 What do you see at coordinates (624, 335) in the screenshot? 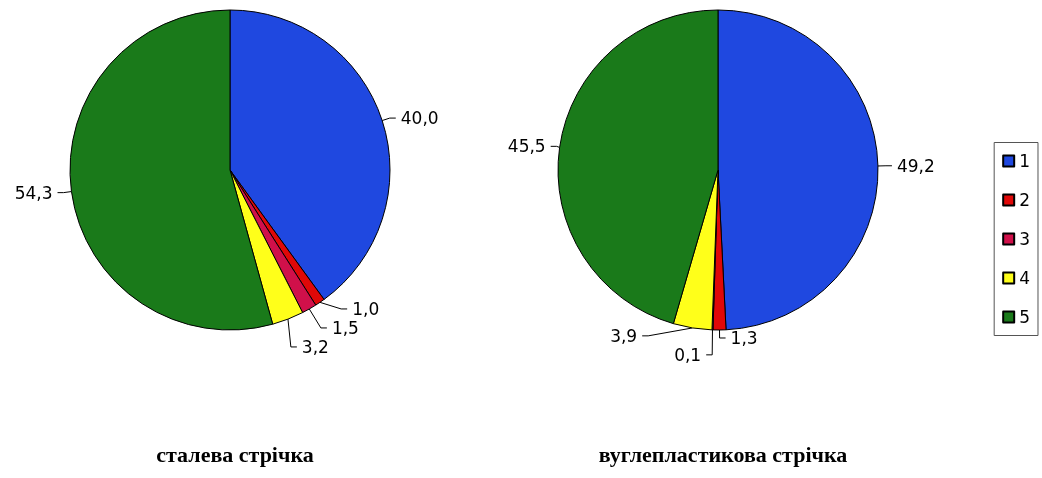
I see `data-label: 3,9` at bounding box center [624, 335].